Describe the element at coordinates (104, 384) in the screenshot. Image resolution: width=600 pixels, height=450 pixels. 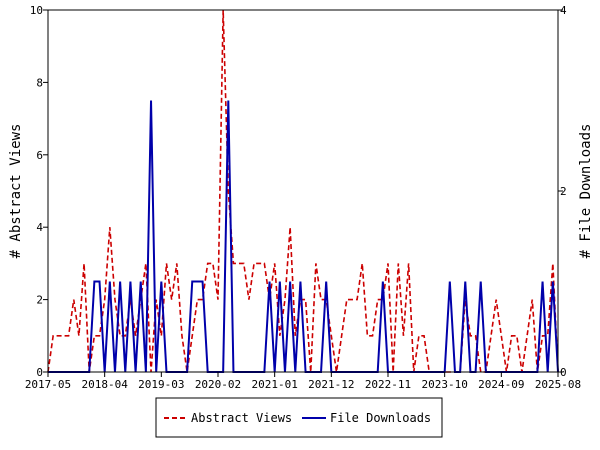
I see `x-tick-label: 2018-04` at that location.